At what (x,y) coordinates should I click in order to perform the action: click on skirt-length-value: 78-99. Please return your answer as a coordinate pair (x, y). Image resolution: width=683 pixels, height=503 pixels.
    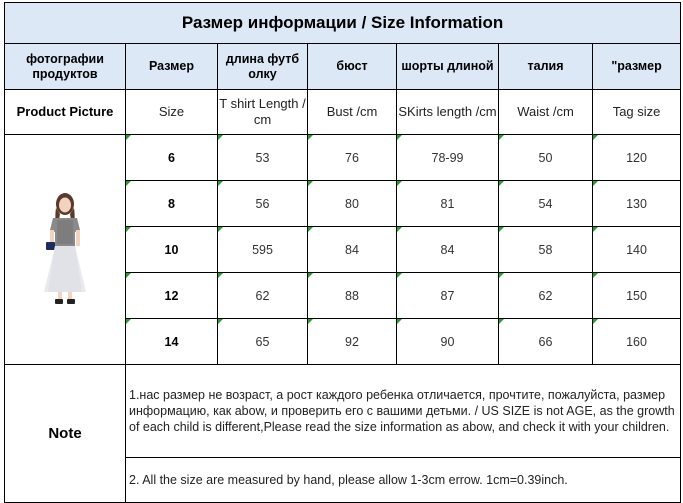
    Looking at the image, I should click on (447, 157).